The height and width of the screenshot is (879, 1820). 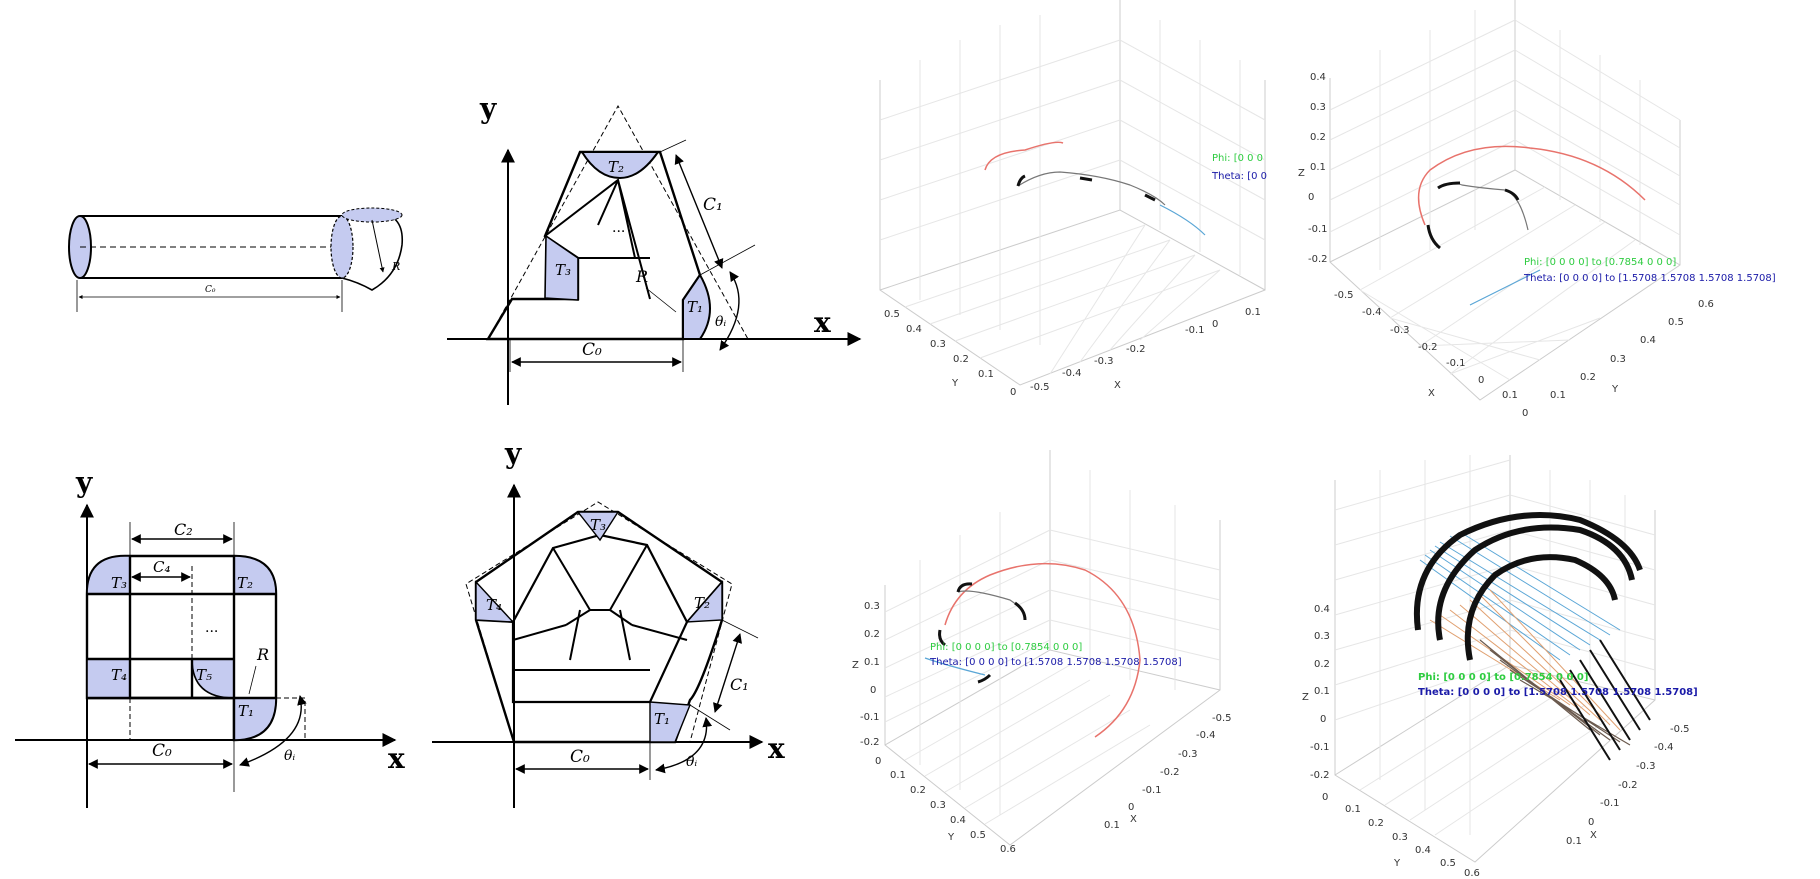 I want to click on plot4-y-tick: 0.2, so click(x=1376, y=823).